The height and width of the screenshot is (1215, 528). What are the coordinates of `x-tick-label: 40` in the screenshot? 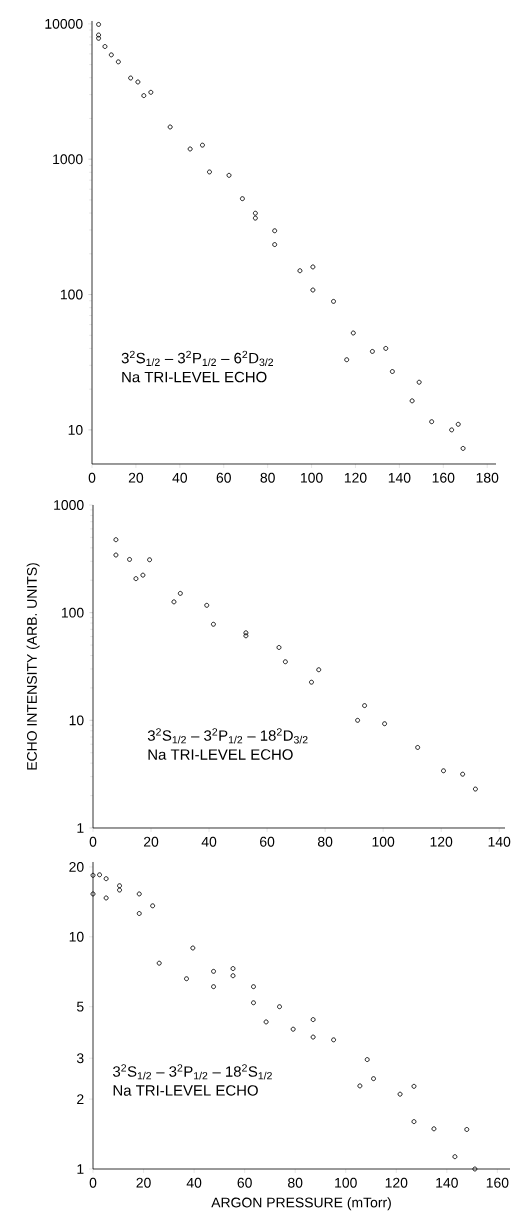 It's located at (180, 477).